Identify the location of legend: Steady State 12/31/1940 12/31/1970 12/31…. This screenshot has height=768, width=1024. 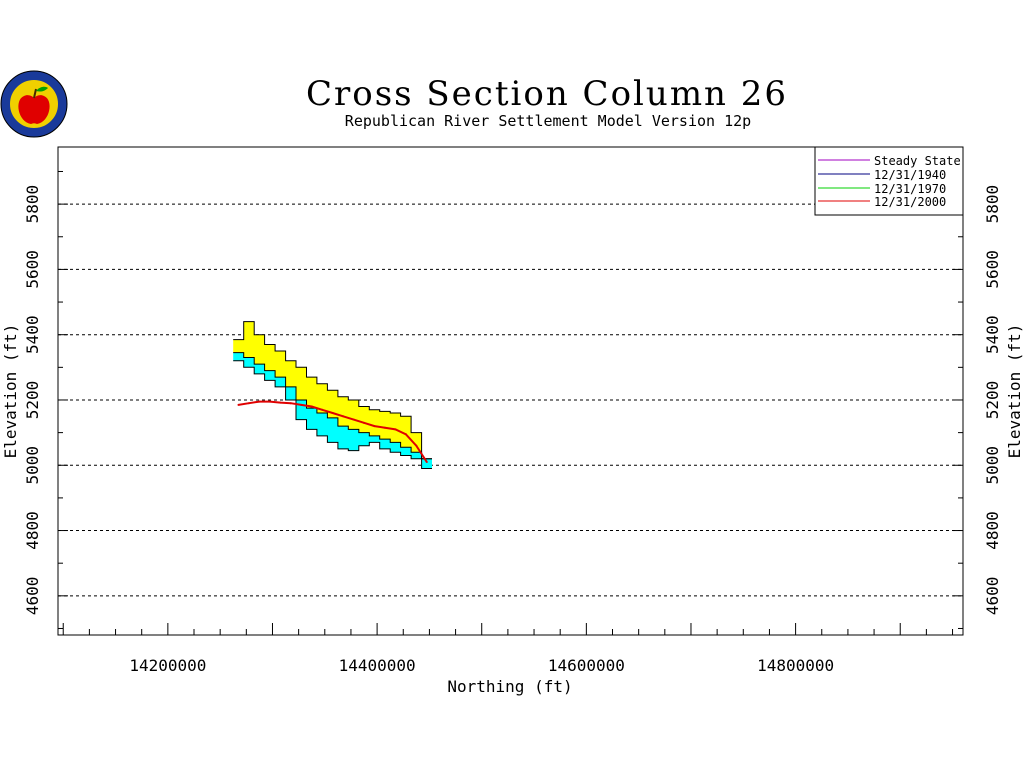
(889, 181).